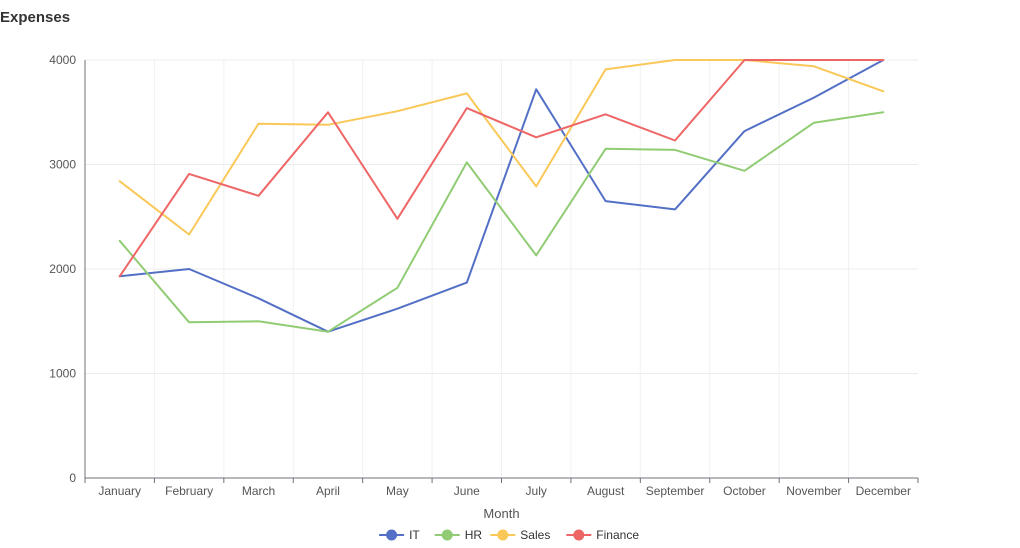 Image resolution: width=1020 pixels, height=548 pixels. What do you see at coordinates (474, 535) in the screenshot?
I see `legend-label: HR` at bounding box center [474, 535].